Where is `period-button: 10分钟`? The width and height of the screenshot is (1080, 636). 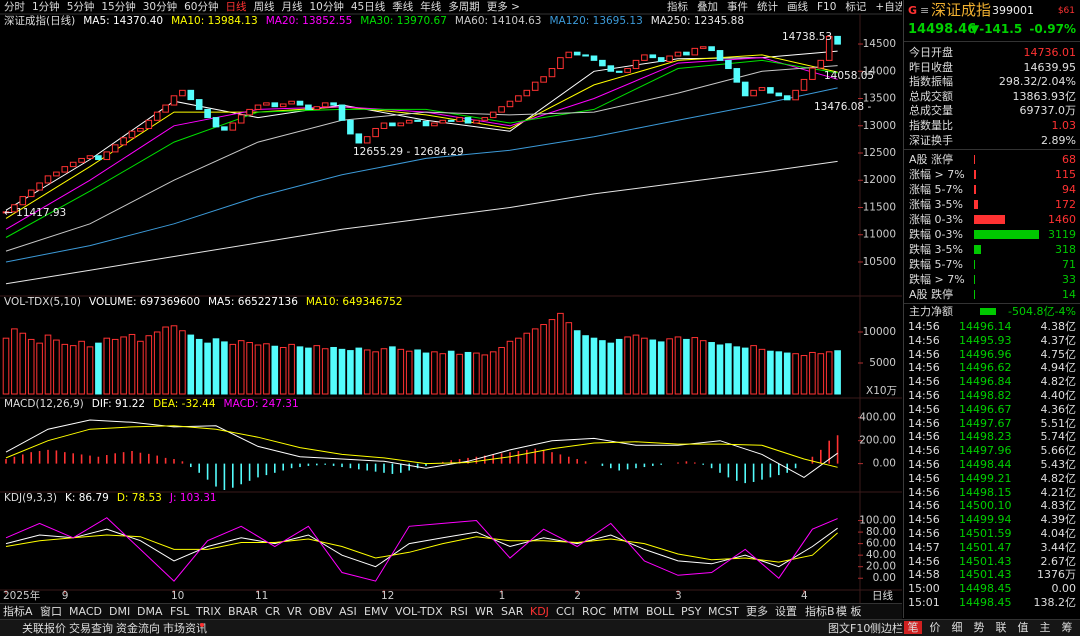 period-button: 10分钟 is located at coordinates (327, 6).